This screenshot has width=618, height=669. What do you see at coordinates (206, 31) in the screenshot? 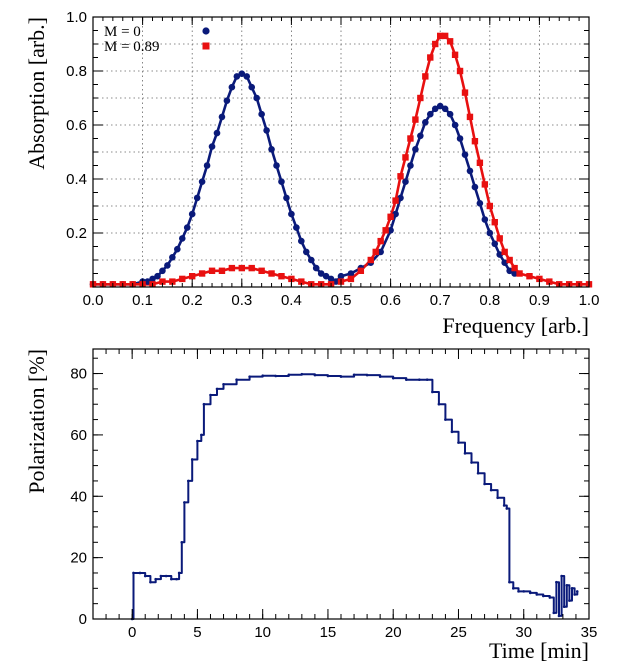
I see `legend-marker-m0` at bounding box center [206, 31].